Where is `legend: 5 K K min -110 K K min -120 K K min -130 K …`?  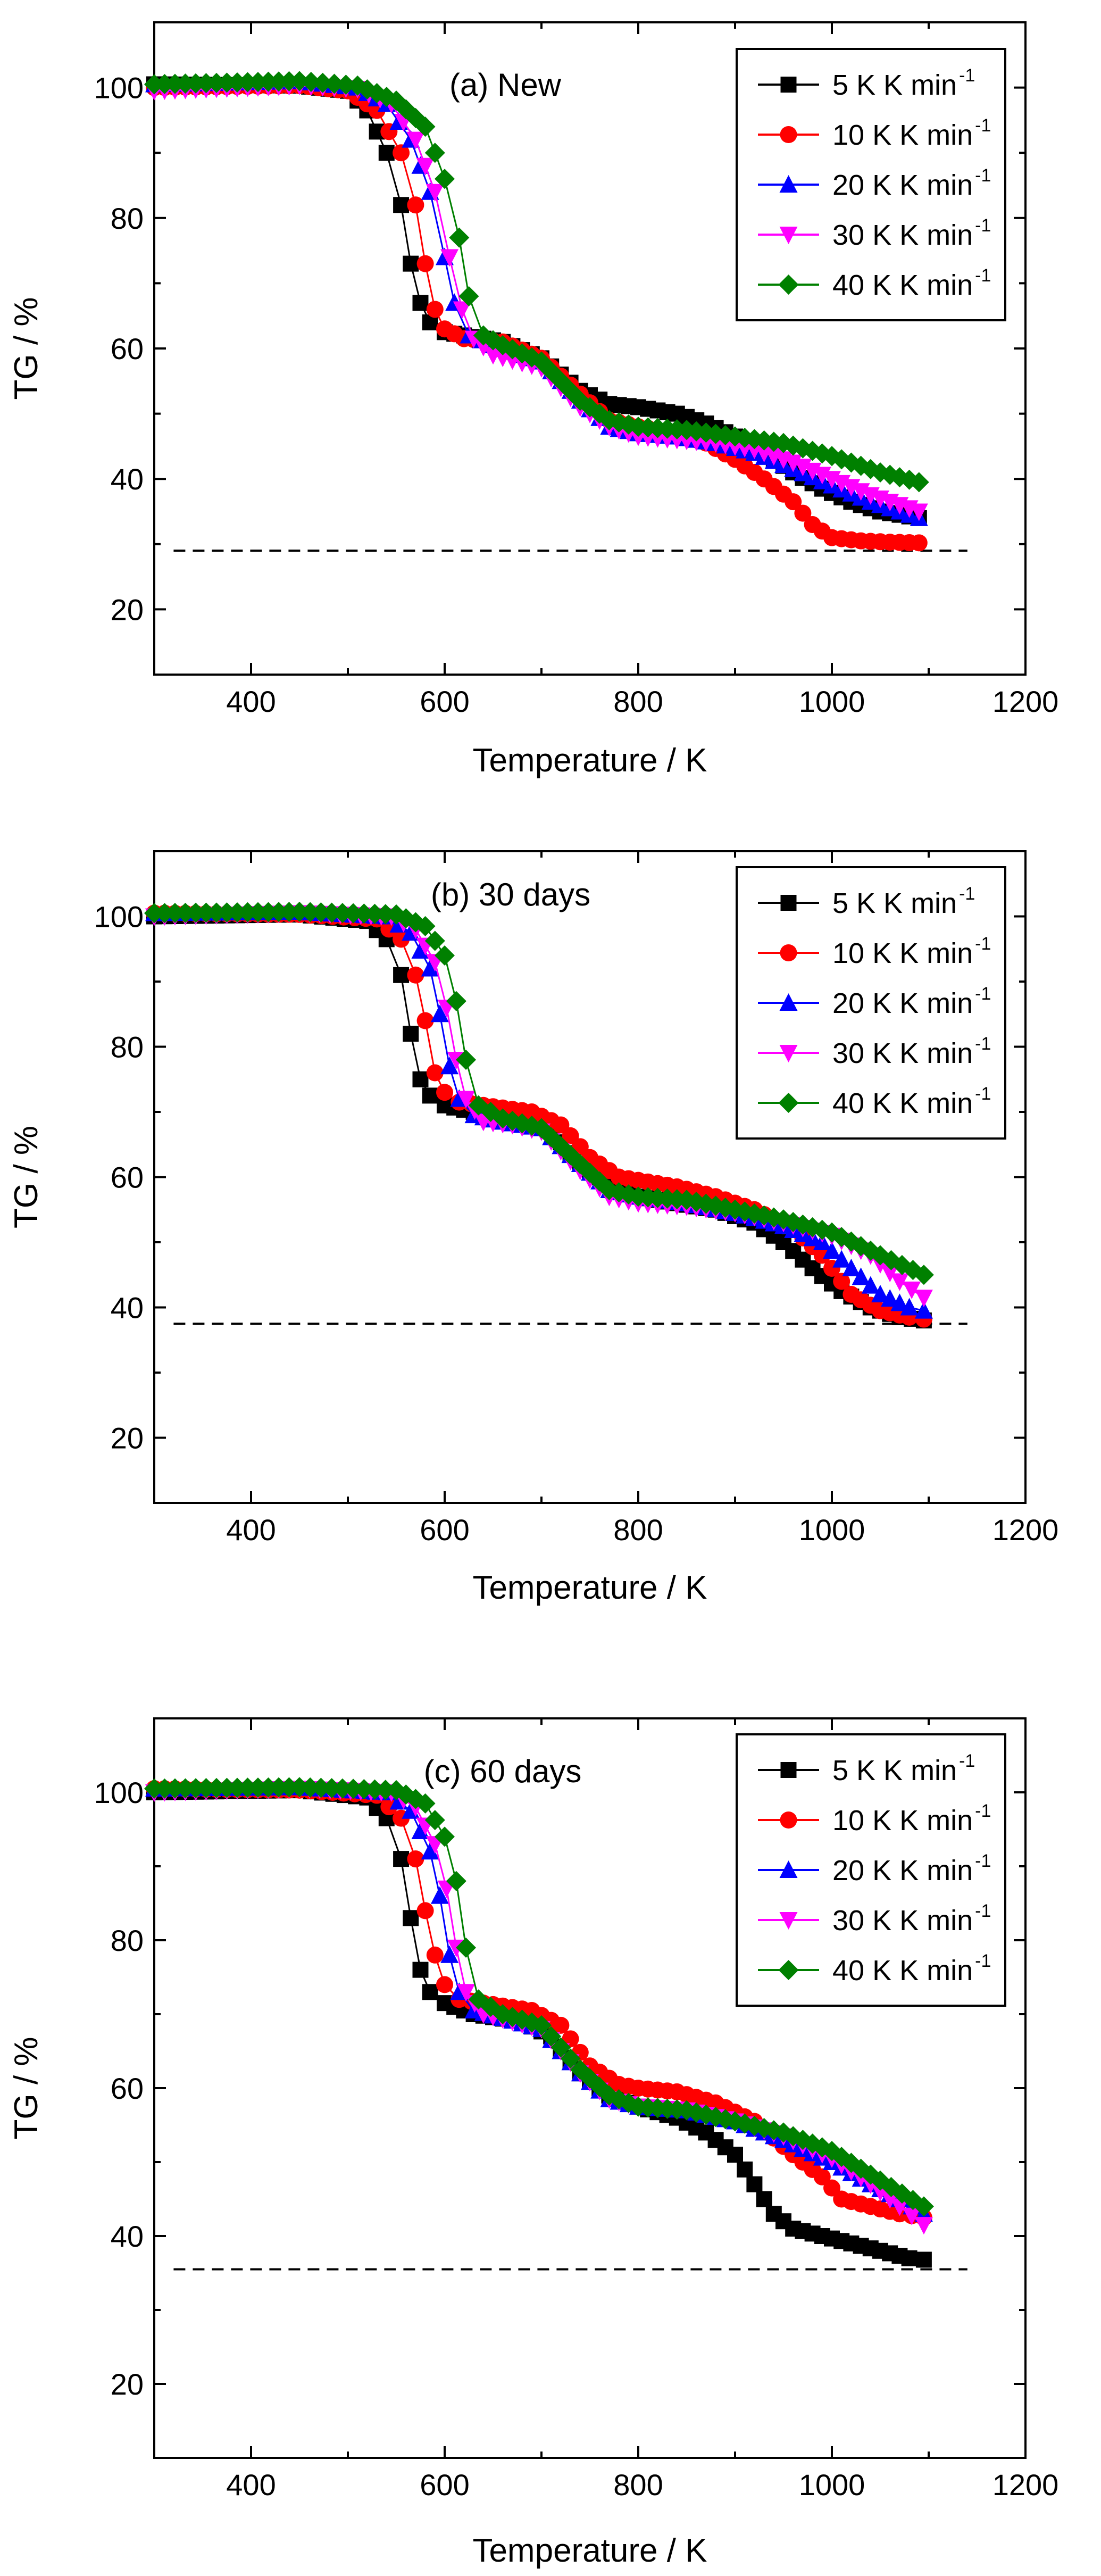 legend: 5 K K min -110 K K min -120 K K min -130 K … is located at coordinates (871, 1003).